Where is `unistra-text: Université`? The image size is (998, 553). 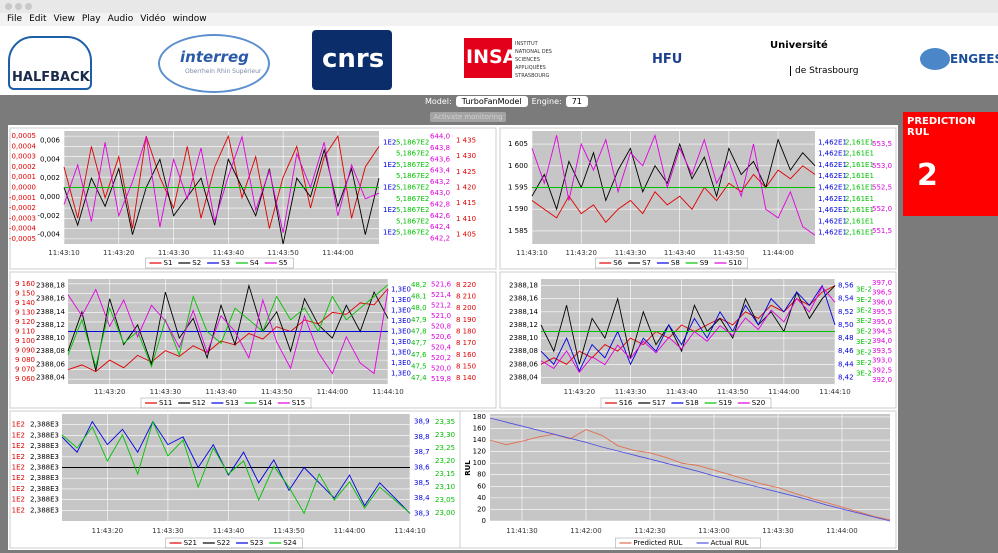
unistra-text: Université is located at coordinates (799, 45).